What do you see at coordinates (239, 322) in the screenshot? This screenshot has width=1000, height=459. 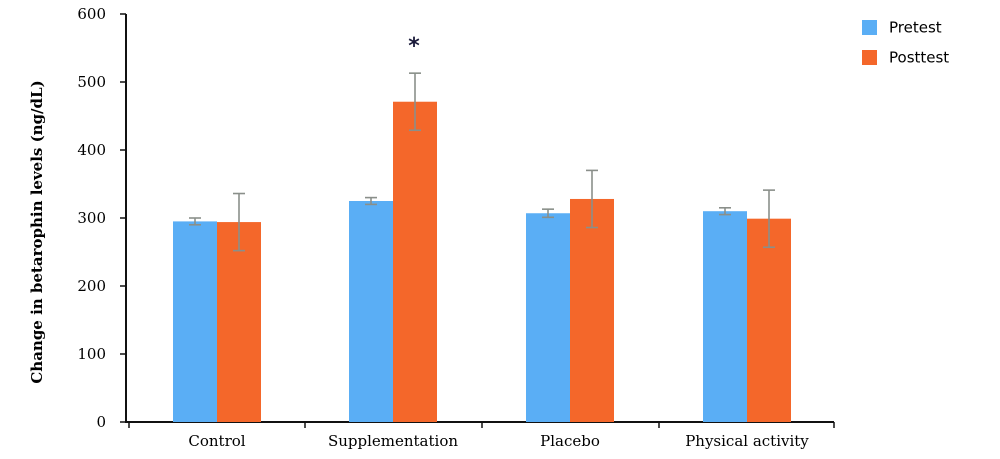 I see `bar-posttest-control` at bounding box center [239, 322].